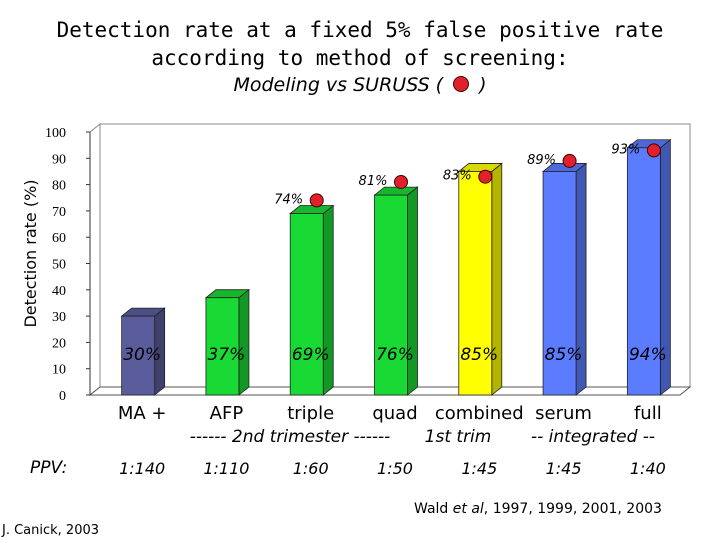  What do you see at coordinates (311, 468) in the screenshot?
I see `ppv-value: 1:60` at bounding box center [311, 468].